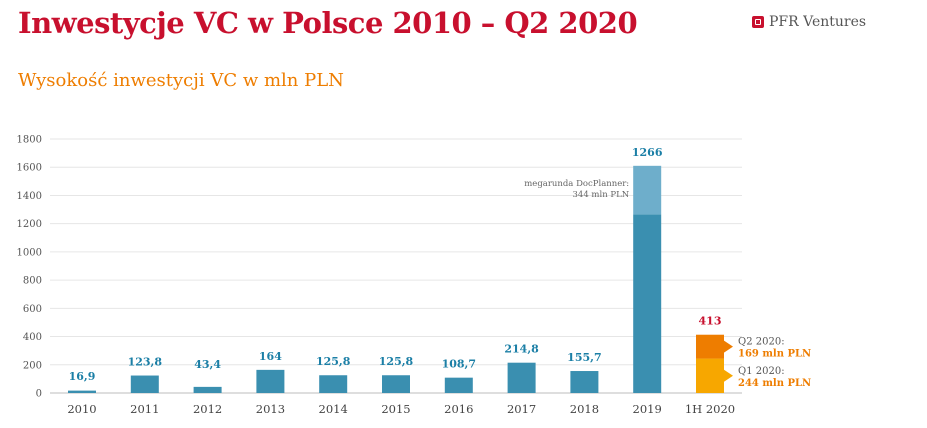 The image size is (927, 428). What do you see at coordinates (521, 349) in the screenshot?
I see `data-label: 214,8` at bounding box center [521, 349].